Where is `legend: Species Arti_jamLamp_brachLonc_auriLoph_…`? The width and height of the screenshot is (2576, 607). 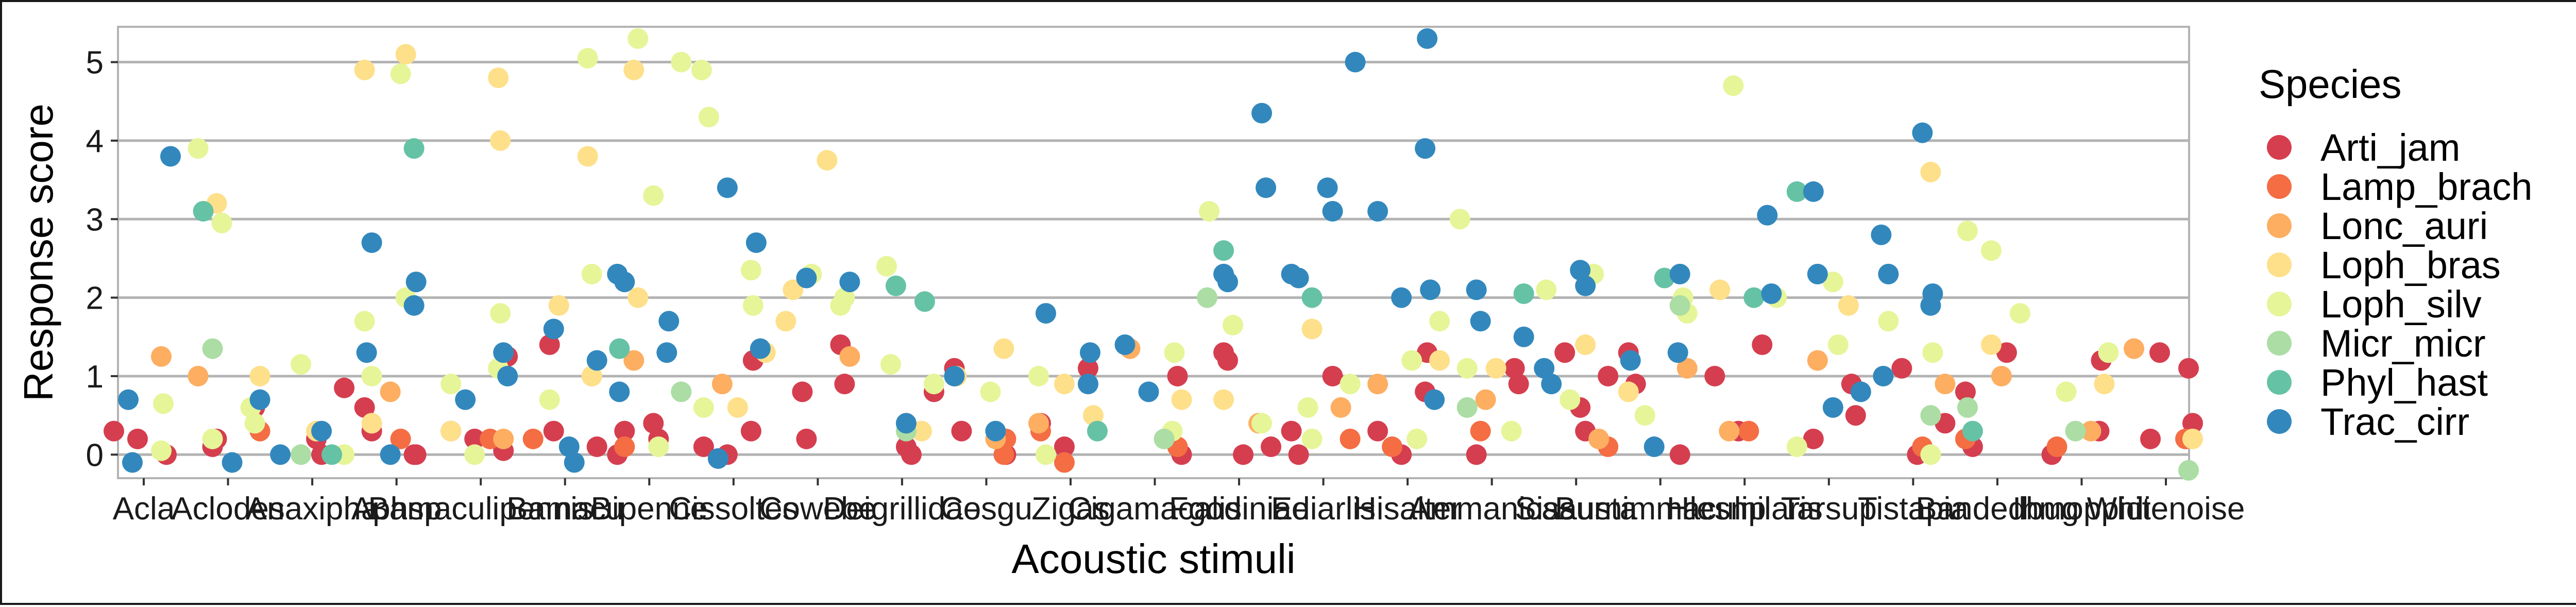 legend: Species Arti_jamLamp_brachLonc_auriLoph_… is located at coordinates (2395, 252).